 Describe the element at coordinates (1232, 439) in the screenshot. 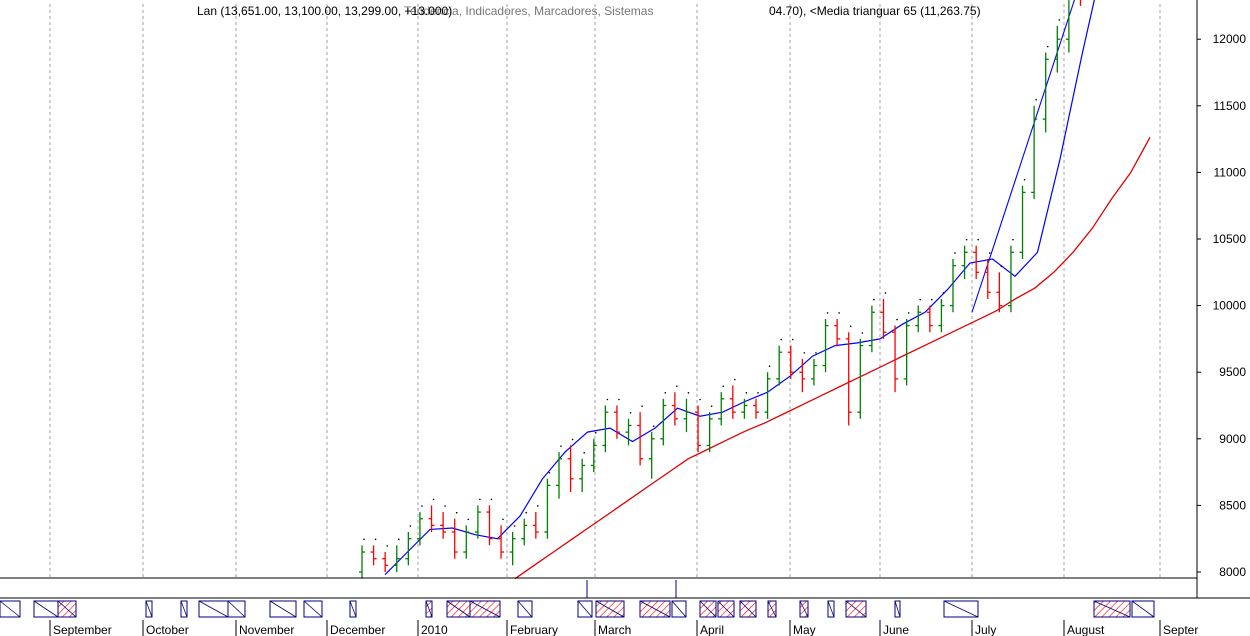

I see `y-tick-label: 9000` at that location.